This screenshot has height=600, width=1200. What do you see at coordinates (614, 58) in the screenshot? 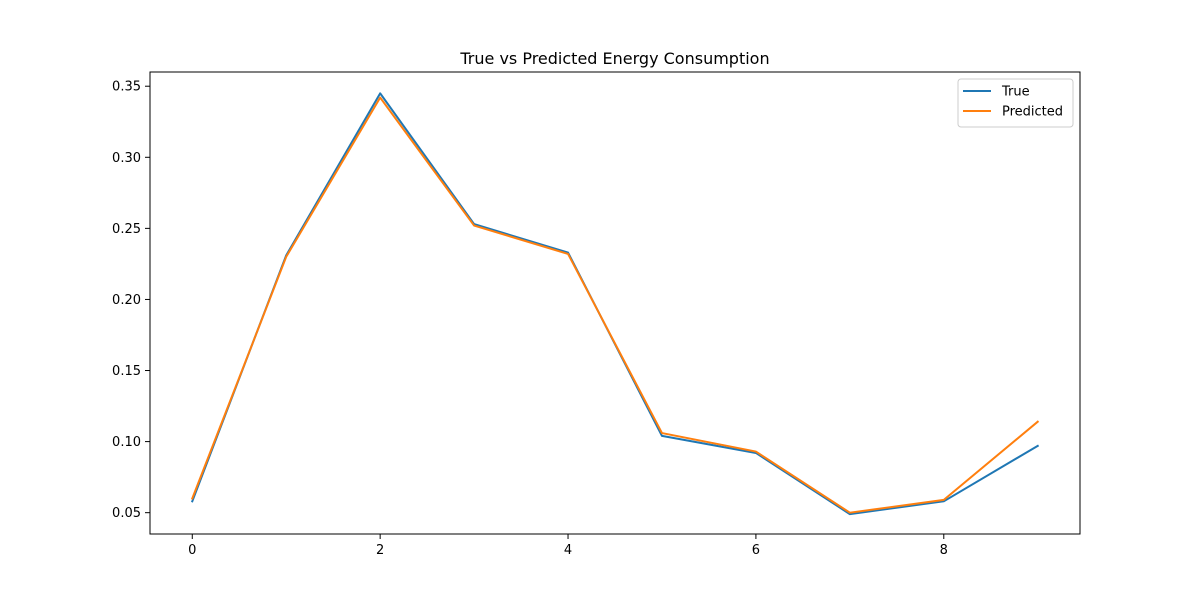
I see `chart-title: True vs Predicted Energy Consumption` at bounding box center [614, 58].